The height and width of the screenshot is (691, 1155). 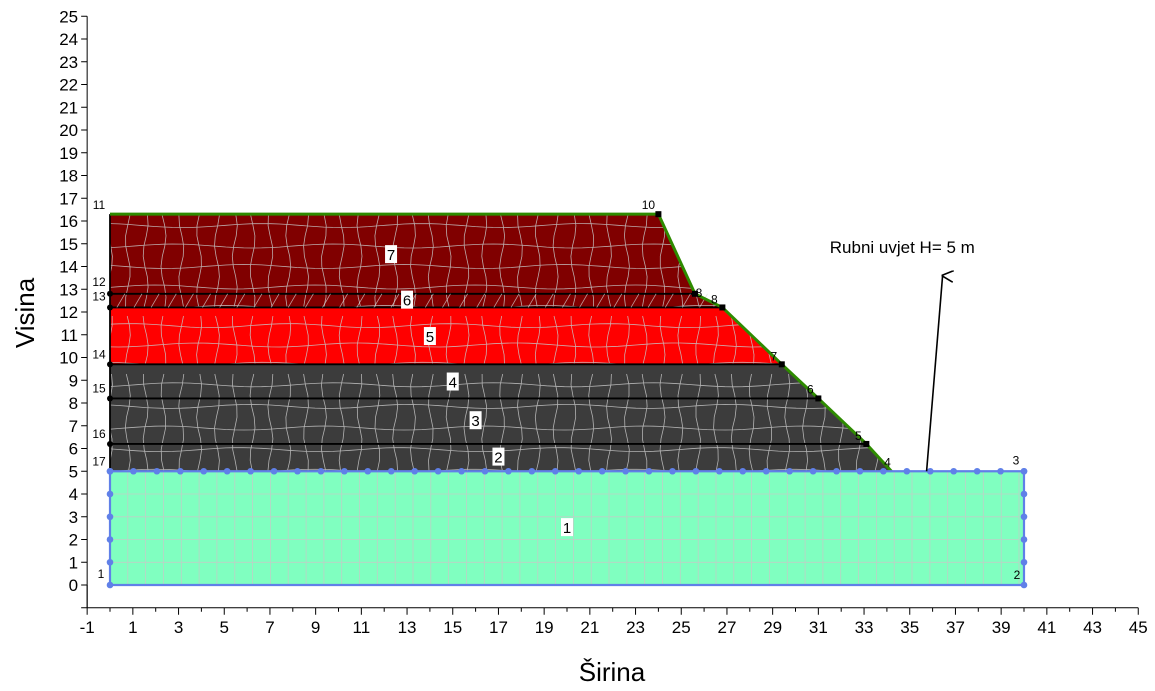 I want to click on point-label: 1, so click(x=101, y=574).